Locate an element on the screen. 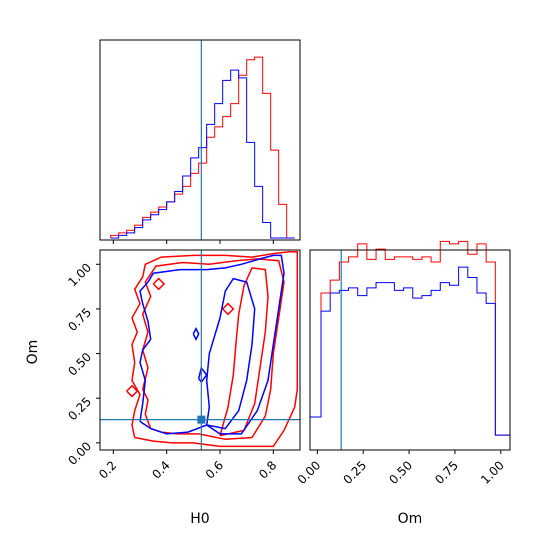 The width and height of the screenshot is (550, 550). contour-series-group is located at coordinates (212, 349).